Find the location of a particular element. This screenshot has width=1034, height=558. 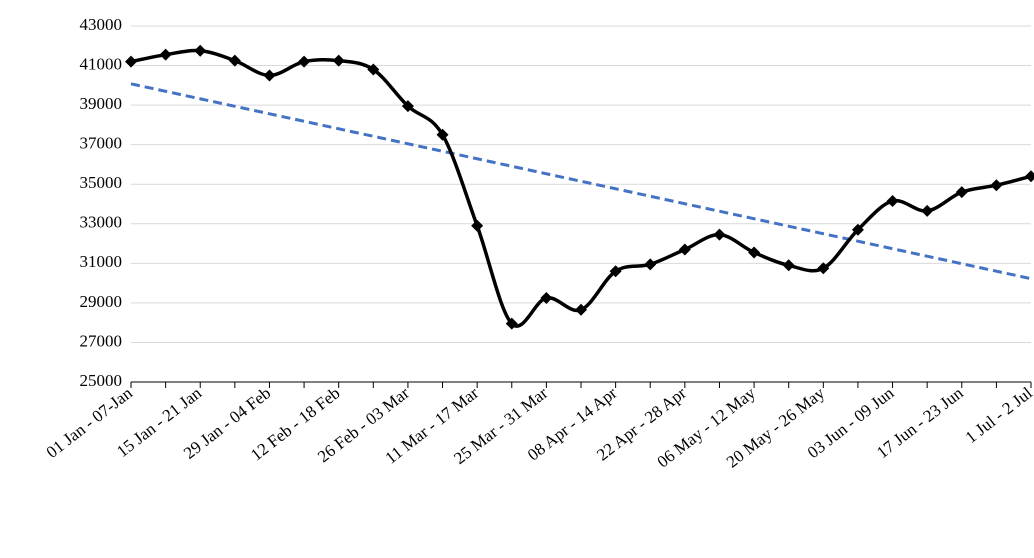

y-tick-label: 37000 is located at coordinates (101, 143).